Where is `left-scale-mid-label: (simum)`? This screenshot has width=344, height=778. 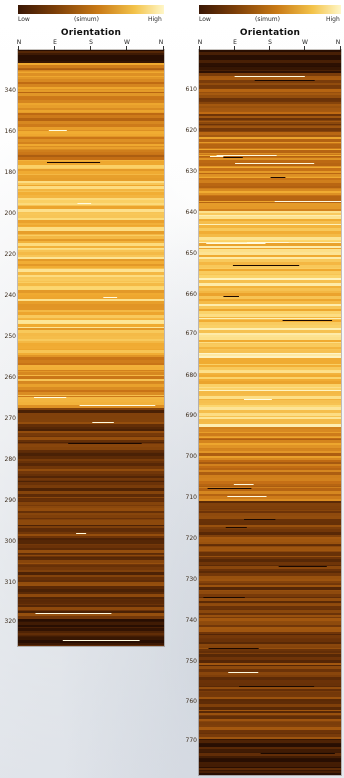 left-scale-mid-label: (simum) is located at coordinates (86, 19).